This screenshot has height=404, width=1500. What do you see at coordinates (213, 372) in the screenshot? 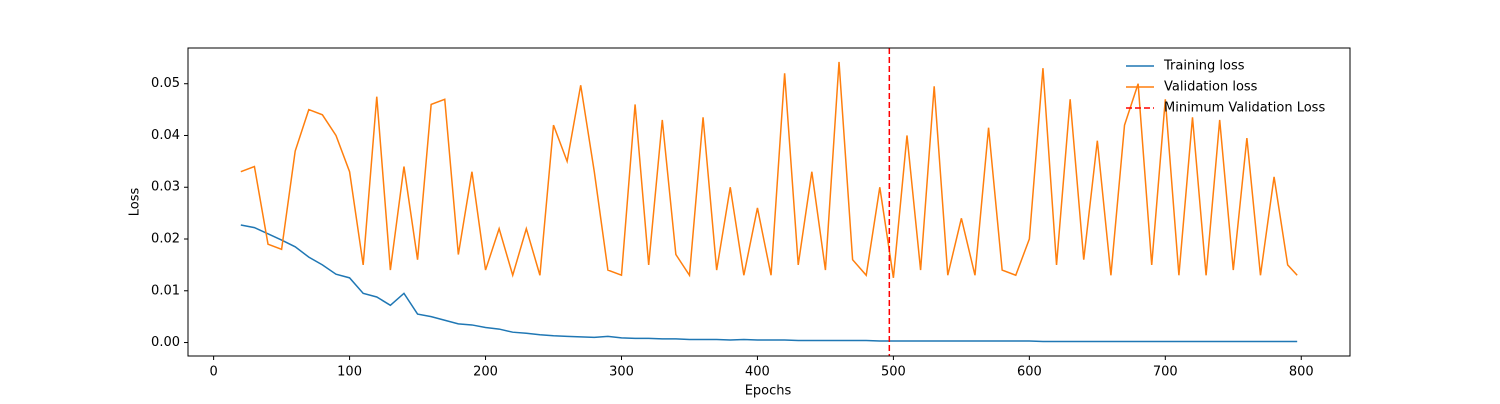
I see `x-tick-label: 0` at bounding box center [213, 372].